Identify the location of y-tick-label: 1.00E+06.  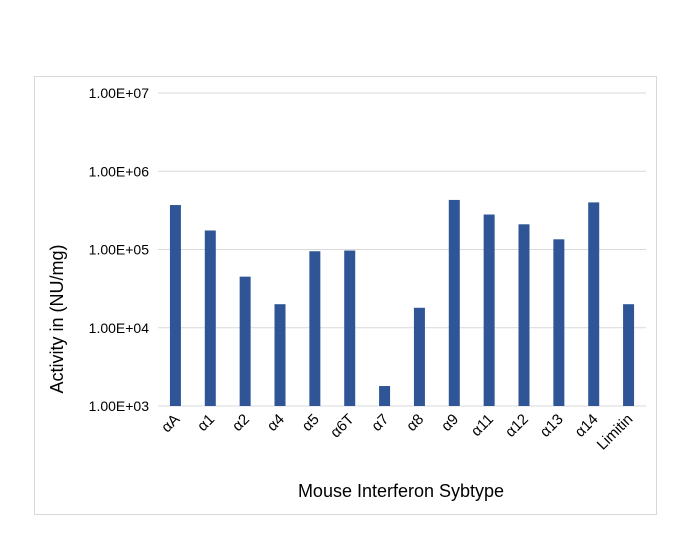
(119, 171).